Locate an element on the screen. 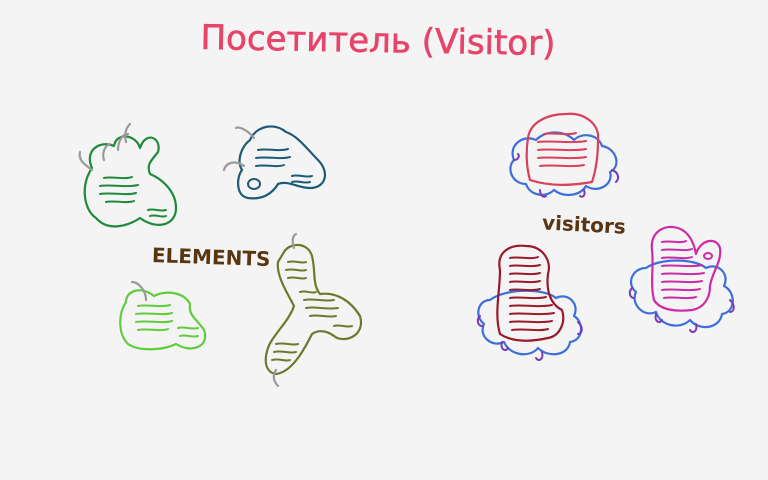  visitor-red is located at coordinates (564, 155).